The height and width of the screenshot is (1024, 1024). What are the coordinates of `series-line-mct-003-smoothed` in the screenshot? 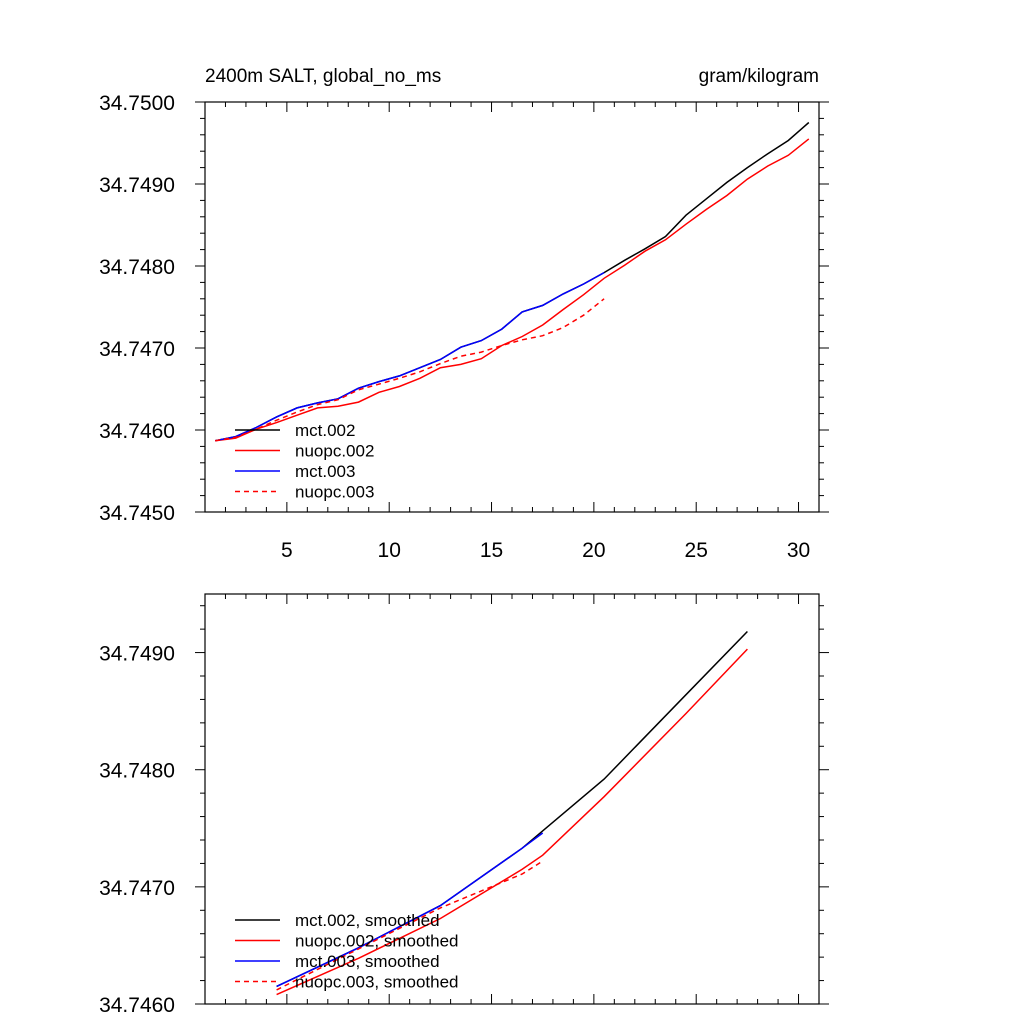 It's located at (410, 910).